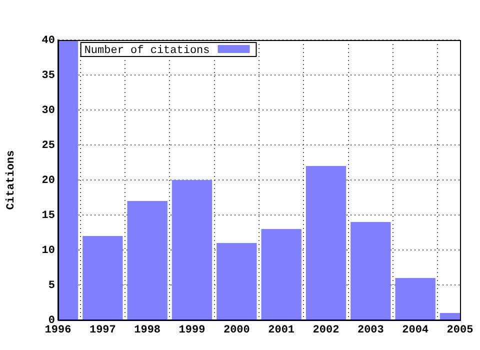 Image resolution: width=480 pixels, height=350 pixels. I want to click on y-tick-label: 20, so click(48, 180).